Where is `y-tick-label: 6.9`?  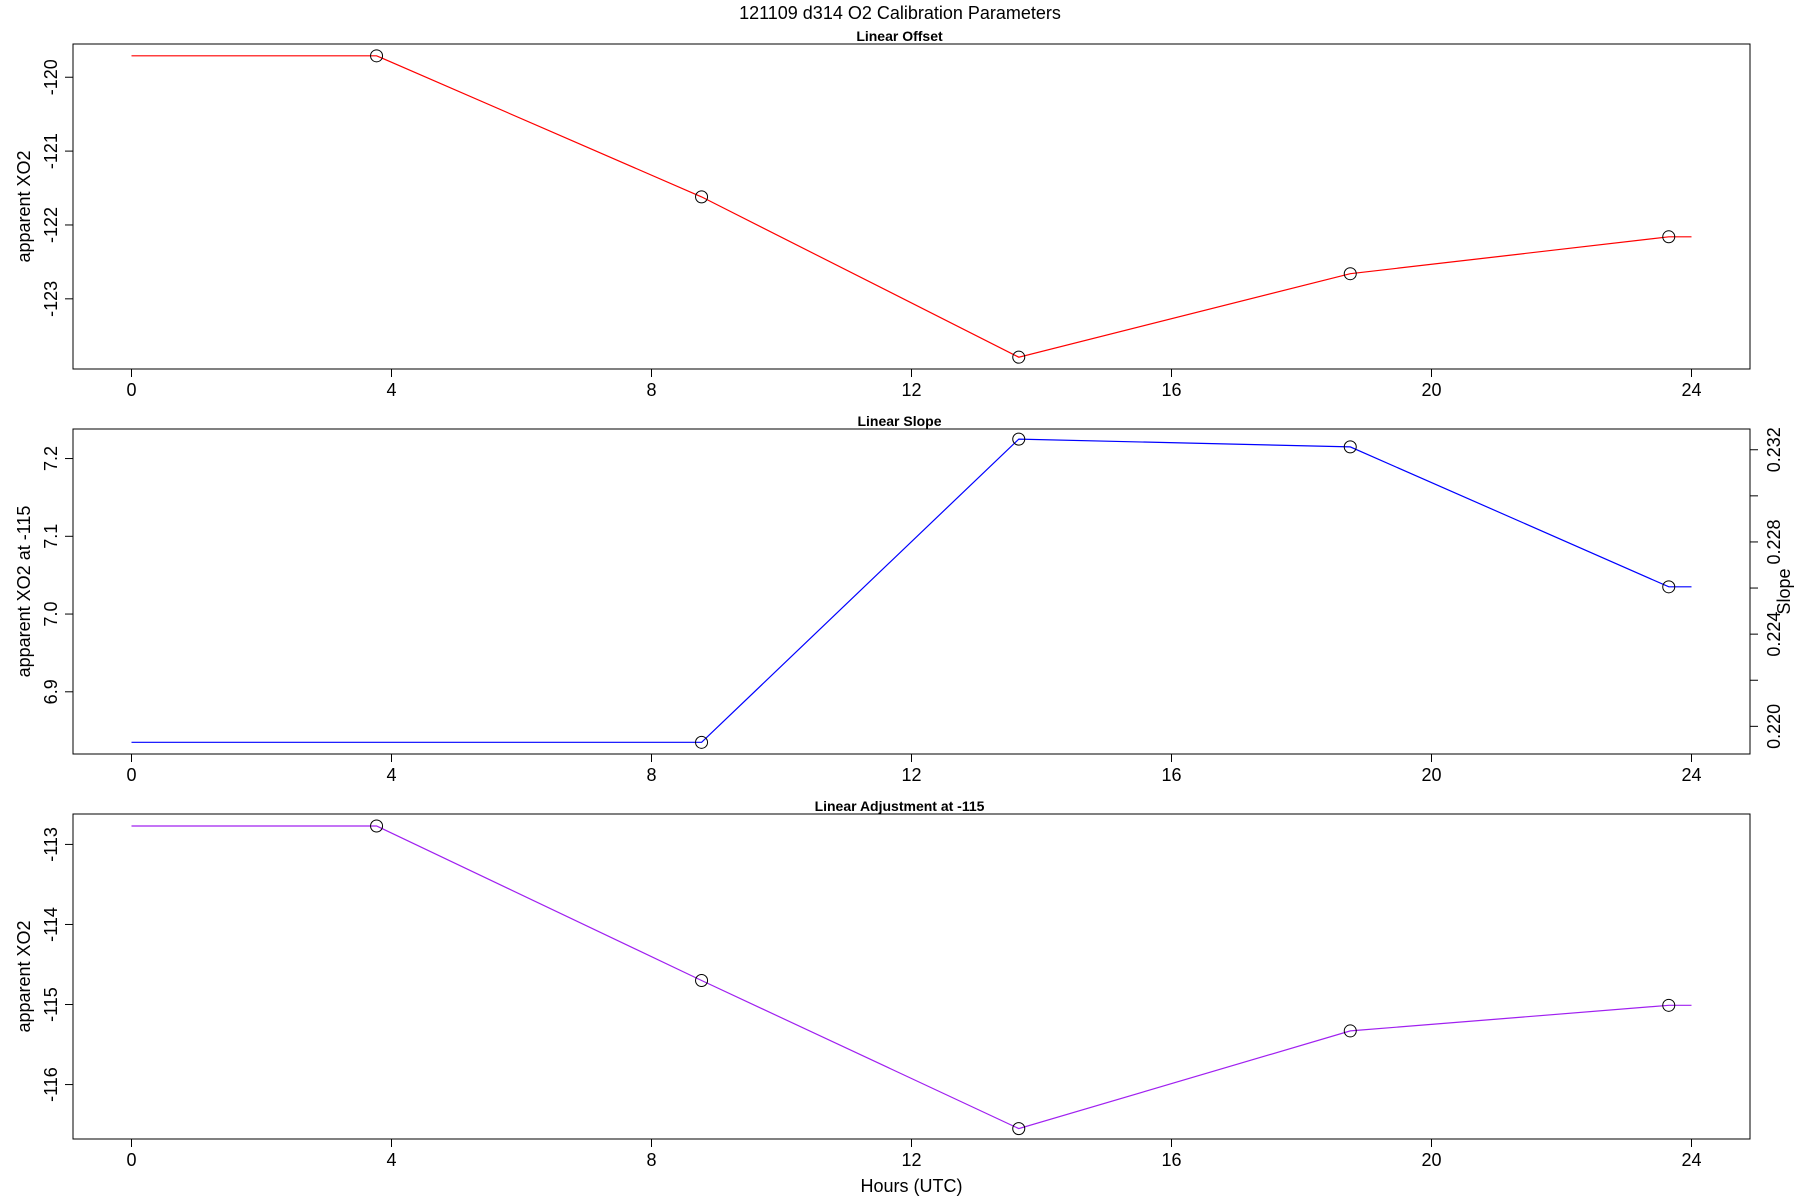 y-tick-label: 6.9 is located at coordinates (51, 691).